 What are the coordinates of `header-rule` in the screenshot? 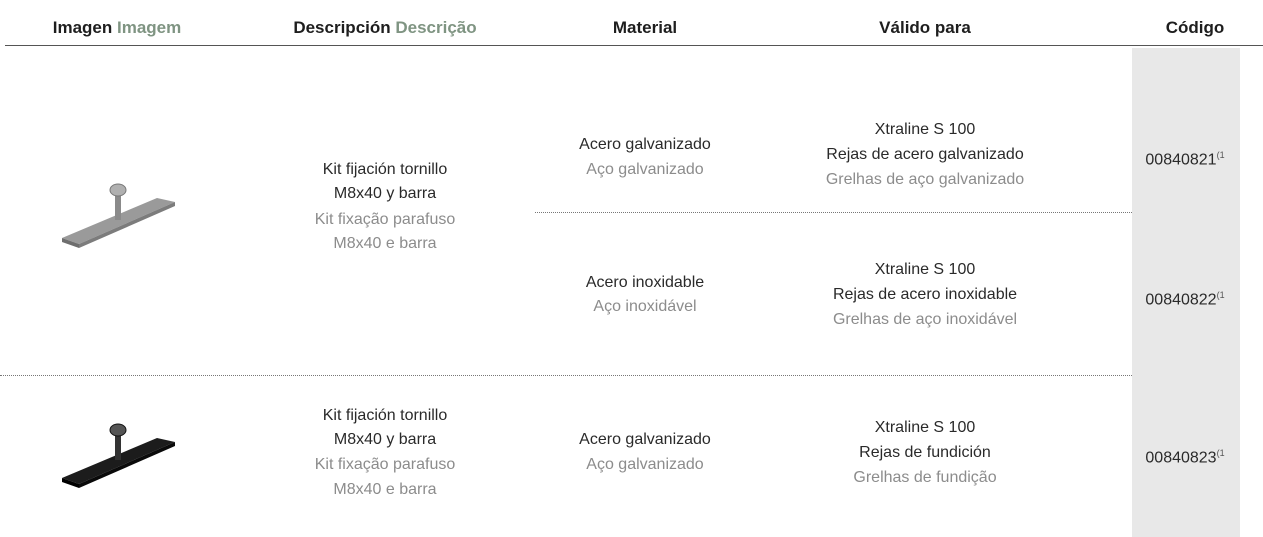 It's located at (634, 45).